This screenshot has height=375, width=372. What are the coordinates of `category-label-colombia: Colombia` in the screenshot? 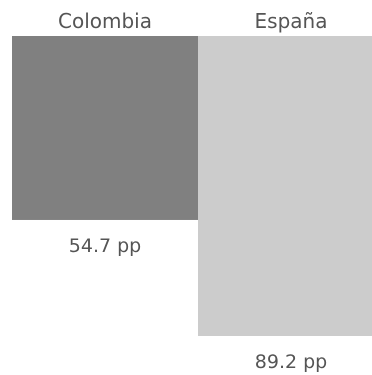 It's located at (105, 21).